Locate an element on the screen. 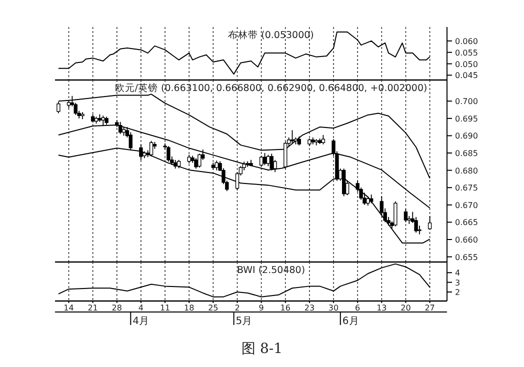 The height and width of the screenshot is (367, 524). chart-title: 布林带 (0.053000) is located at coordinates (271, 35).